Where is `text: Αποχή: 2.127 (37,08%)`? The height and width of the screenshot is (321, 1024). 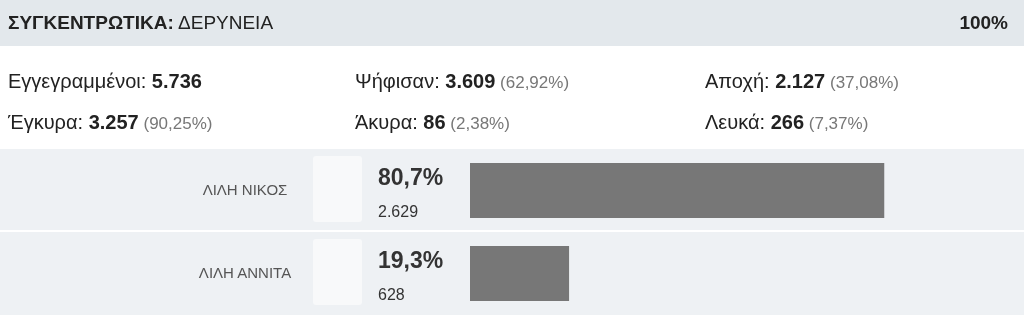
text: Αποχή: 2.127 (37,08%) is located at coordinates (802, 81).